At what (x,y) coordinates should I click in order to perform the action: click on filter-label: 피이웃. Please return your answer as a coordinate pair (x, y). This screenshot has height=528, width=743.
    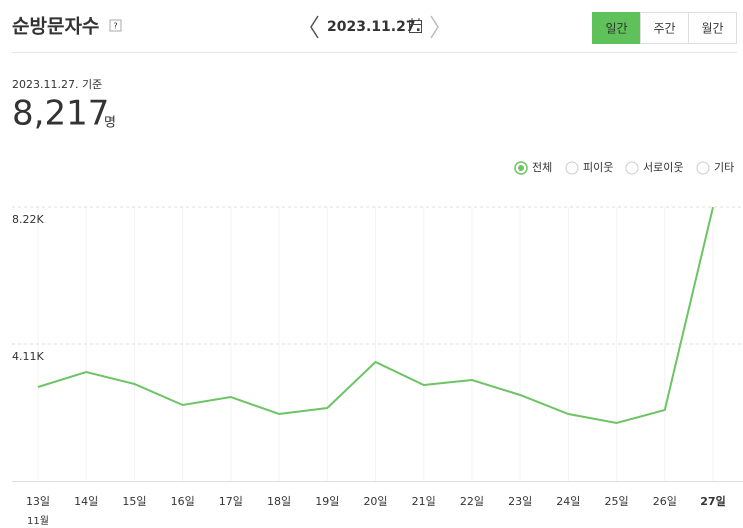
    Looking at the image, I should click on (598, 167).